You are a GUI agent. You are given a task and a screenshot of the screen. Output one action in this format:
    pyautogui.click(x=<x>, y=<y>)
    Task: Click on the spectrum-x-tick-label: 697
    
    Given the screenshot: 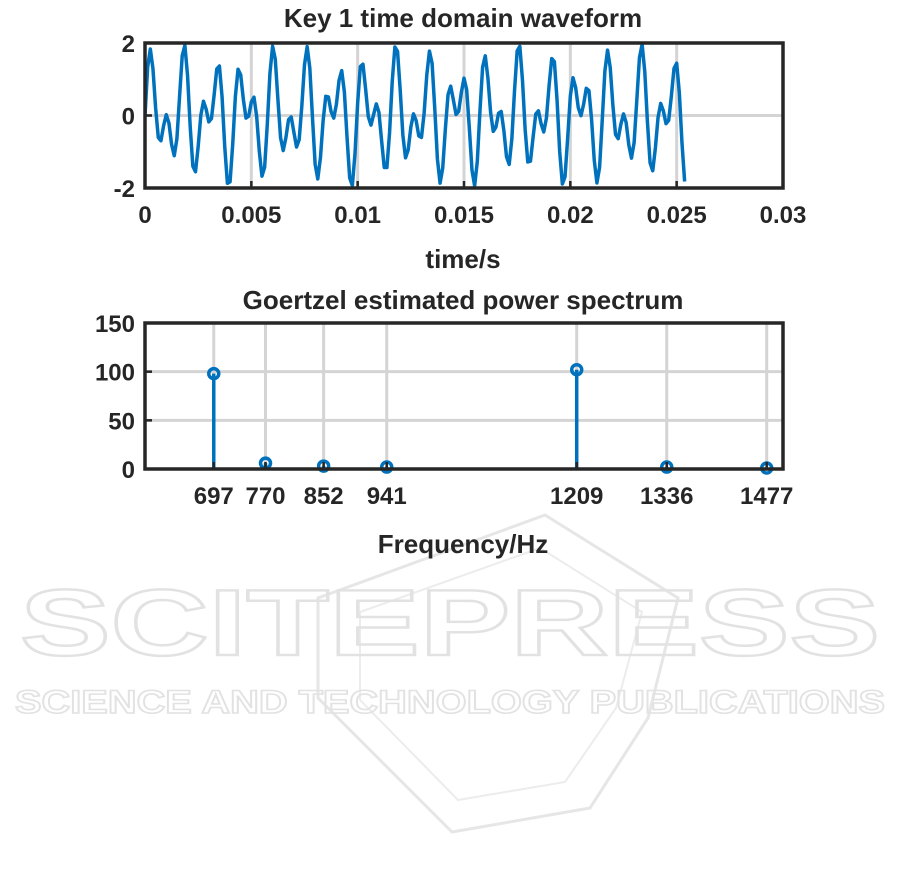 What is the action you would take?
    pyautogui.click(x=214, y=496)
    